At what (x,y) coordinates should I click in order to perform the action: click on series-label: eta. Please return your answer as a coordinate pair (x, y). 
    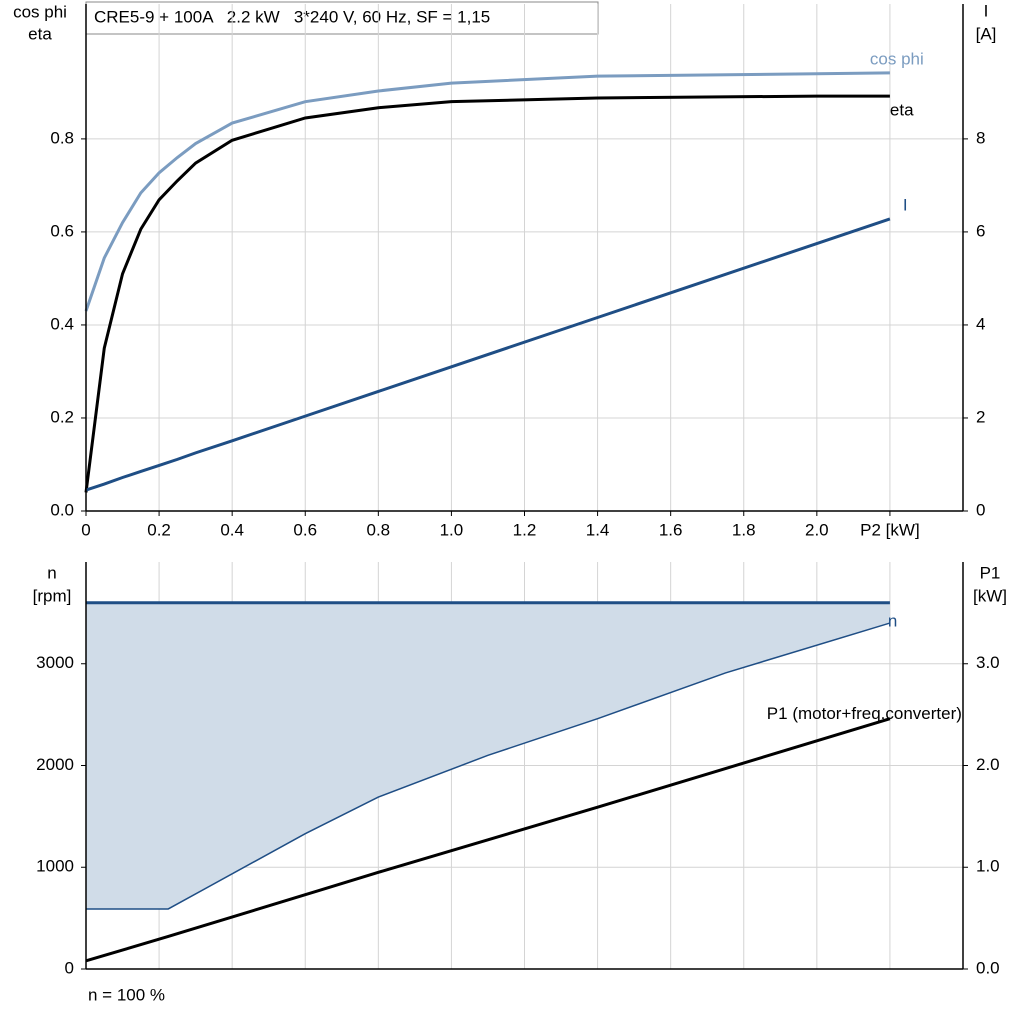
    Looking at the image, I should click on (902, 110).